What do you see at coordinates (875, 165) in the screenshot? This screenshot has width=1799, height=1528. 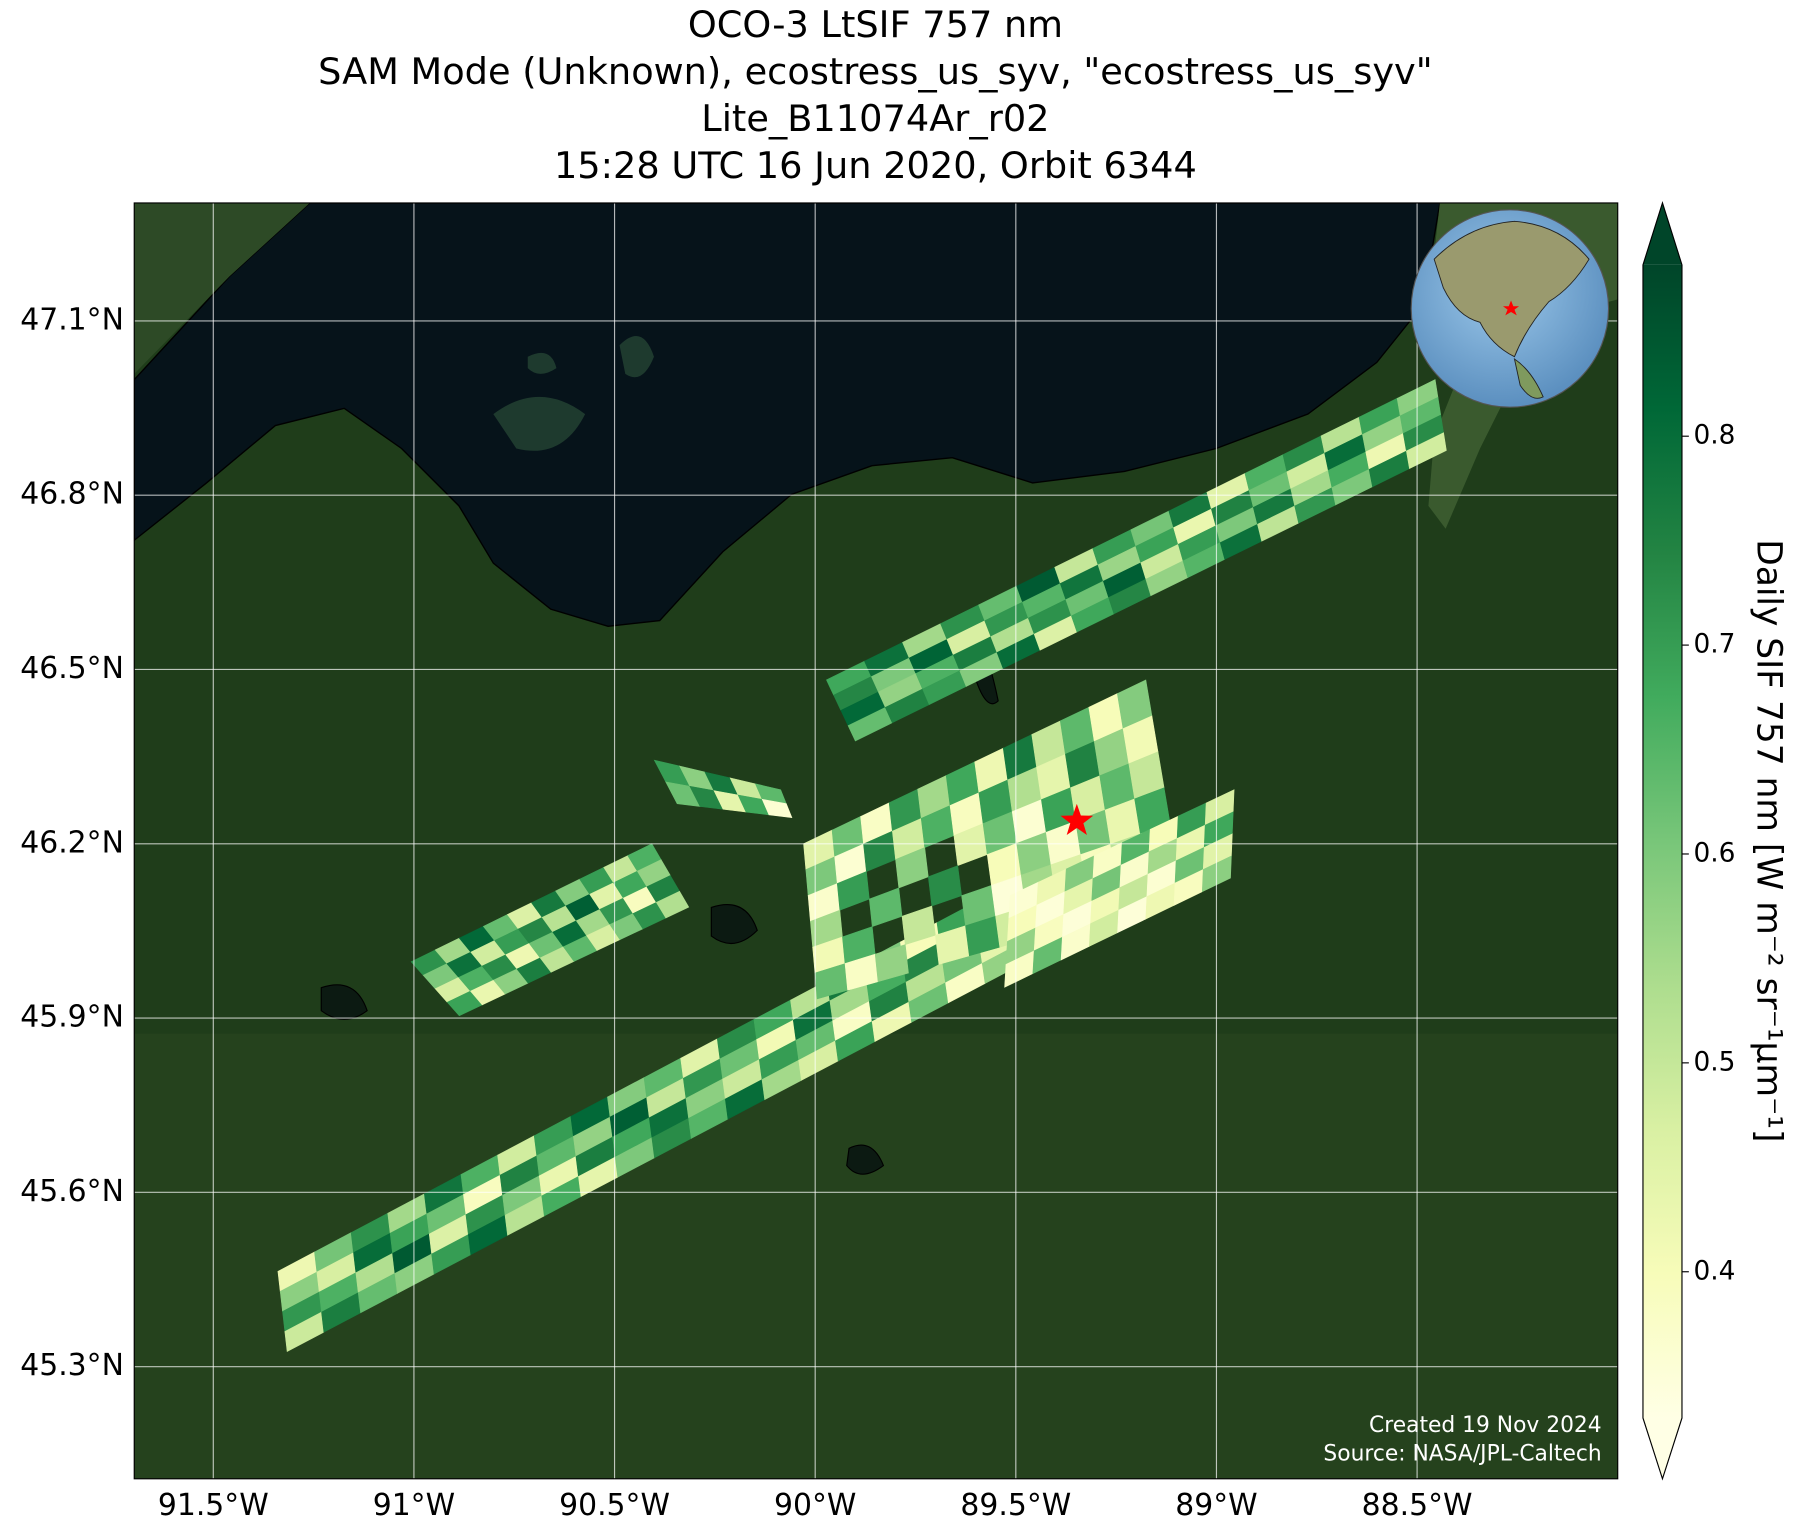 I see `chart-title: 15:28 UTC 16 Jun 2020, Orbit 6344` at bounding box center [875, 165].